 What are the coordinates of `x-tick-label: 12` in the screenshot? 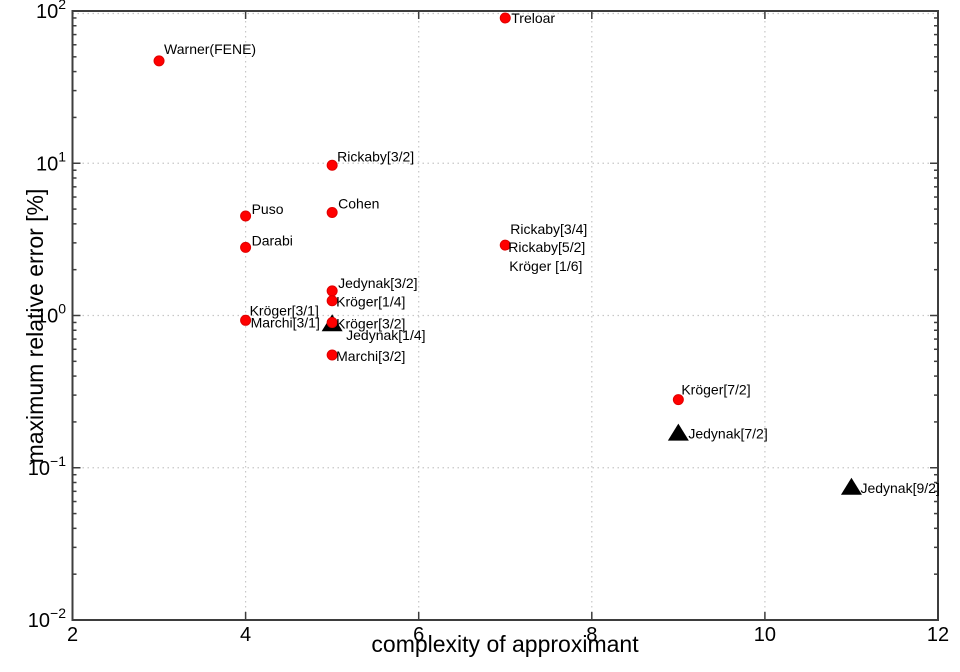 It's located at (938, 635).